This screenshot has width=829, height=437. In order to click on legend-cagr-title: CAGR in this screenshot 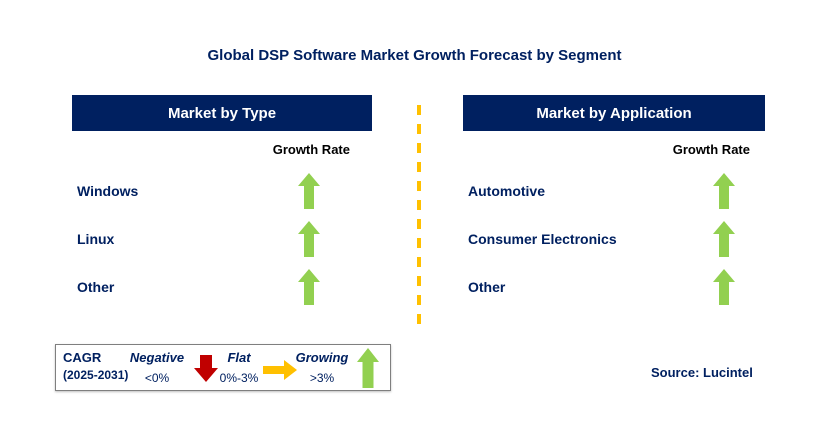, I will do `click(82, 357)`.